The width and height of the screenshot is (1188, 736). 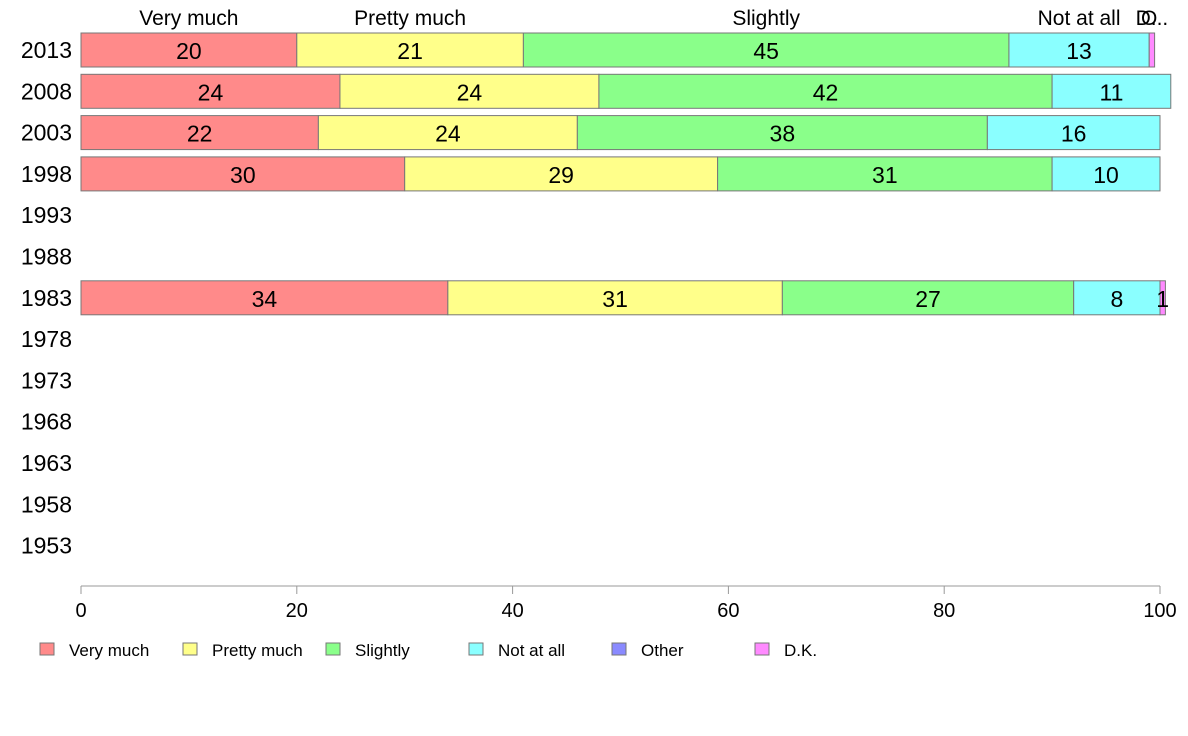 What do you see at coordinates (1079, 18) in the screenshot?
I see `top-category-label: Not at all` at bounding box center [1079, 18].